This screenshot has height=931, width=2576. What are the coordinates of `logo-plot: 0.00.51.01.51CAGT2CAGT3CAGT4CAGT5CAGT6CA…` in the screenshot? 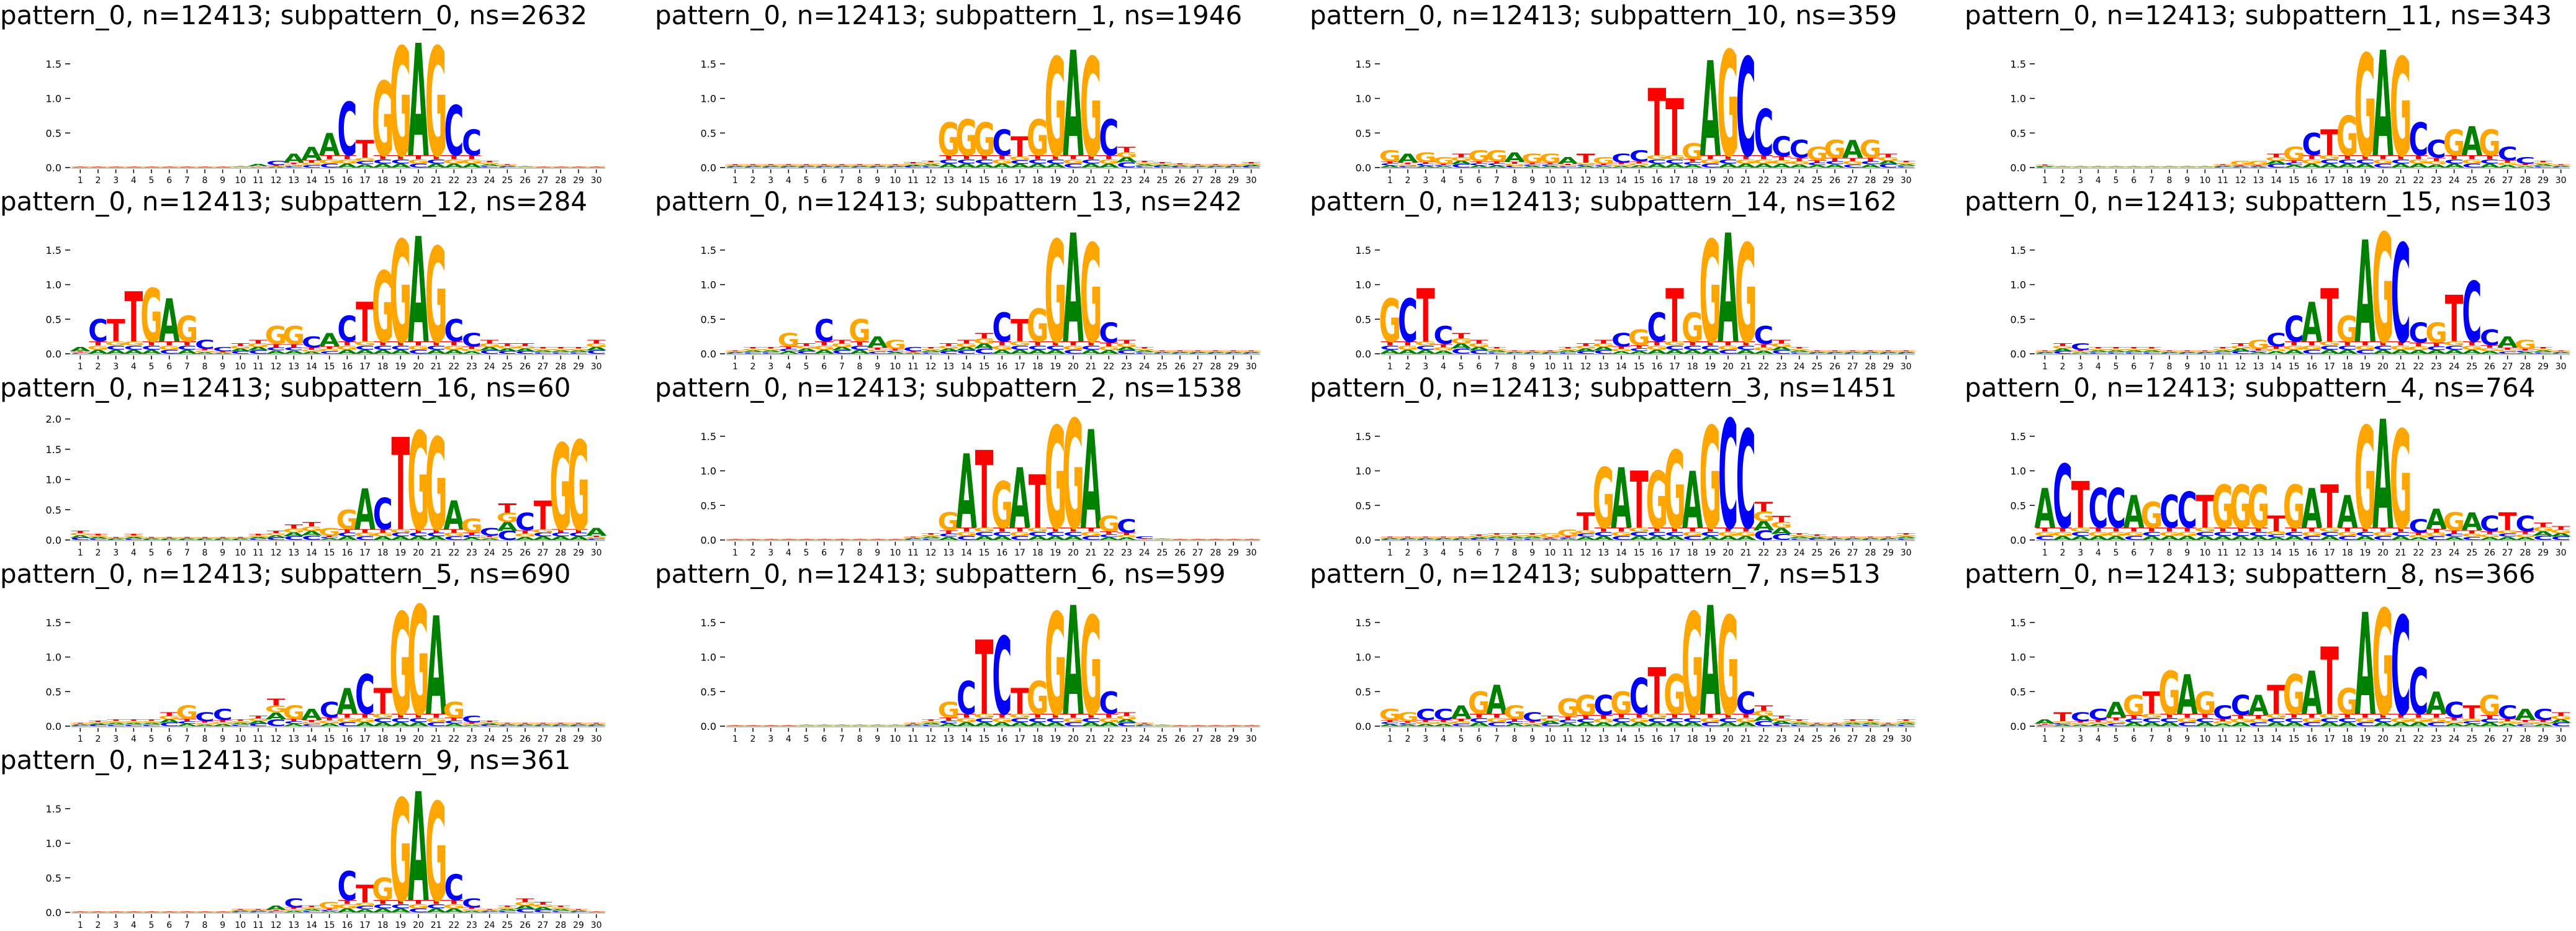 It's located at (982, 476).